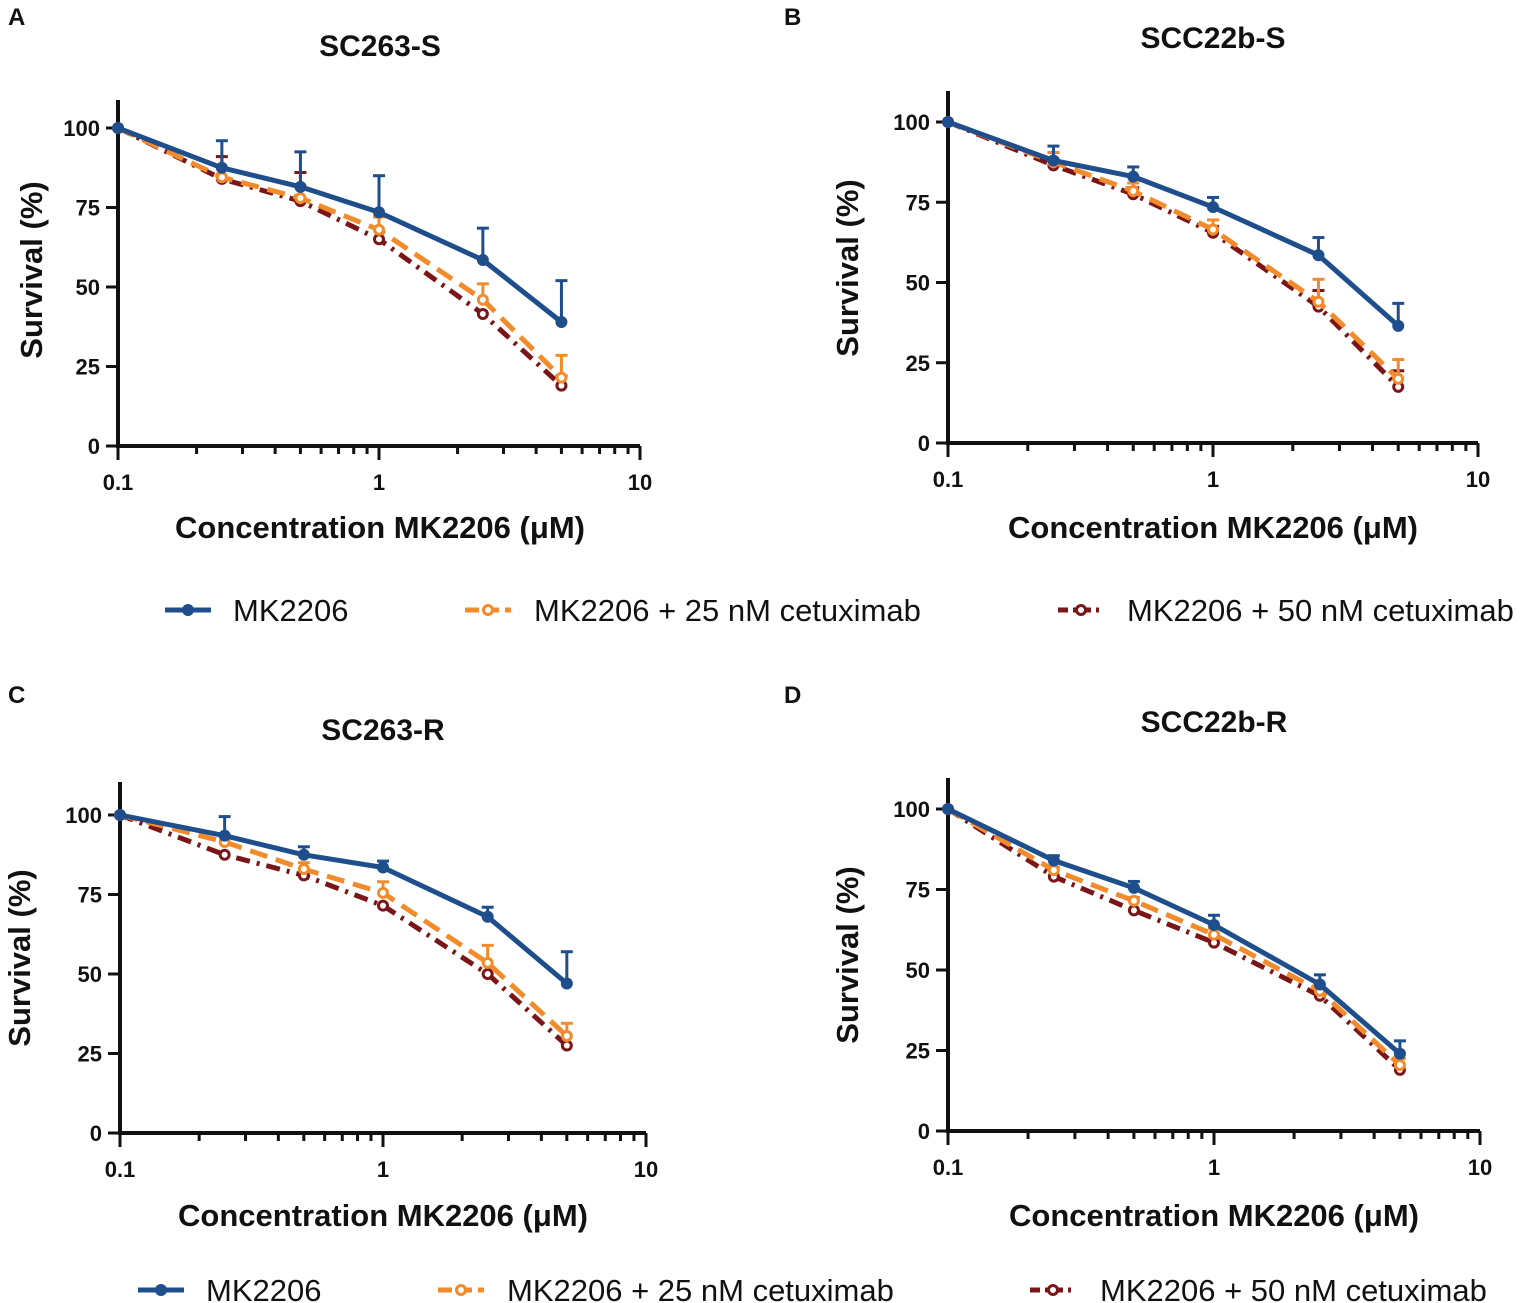 The width and height of the screenshot is (1535, 1303). I want to click on panel-letter: D, so click(792, 695).